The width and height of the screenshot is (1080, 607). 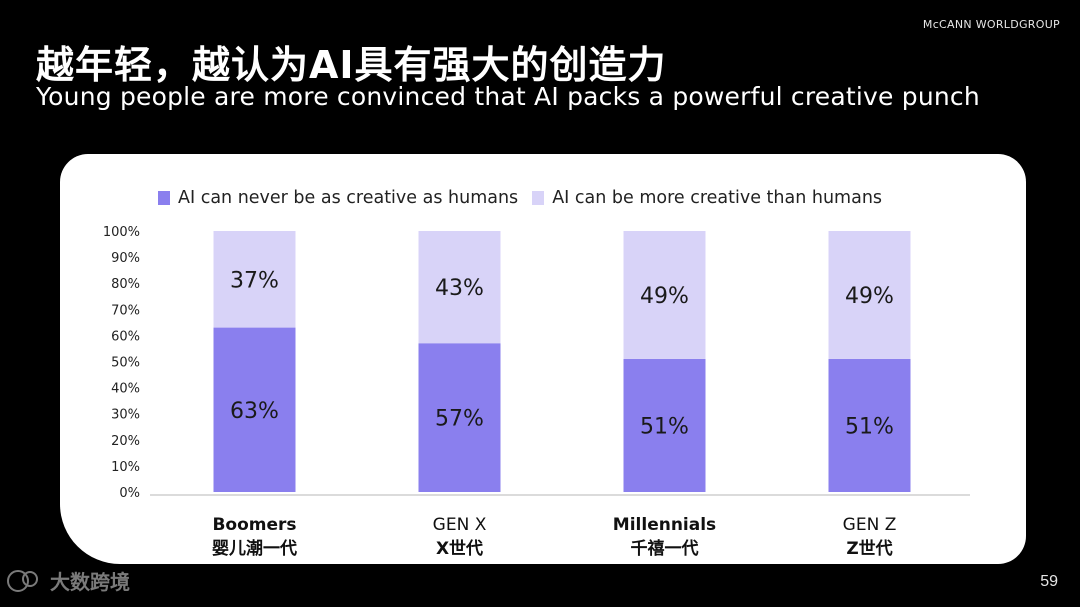 I want to click on brand-logo-text: McCANN WORLDGROUP, so click(x=991, y=24).